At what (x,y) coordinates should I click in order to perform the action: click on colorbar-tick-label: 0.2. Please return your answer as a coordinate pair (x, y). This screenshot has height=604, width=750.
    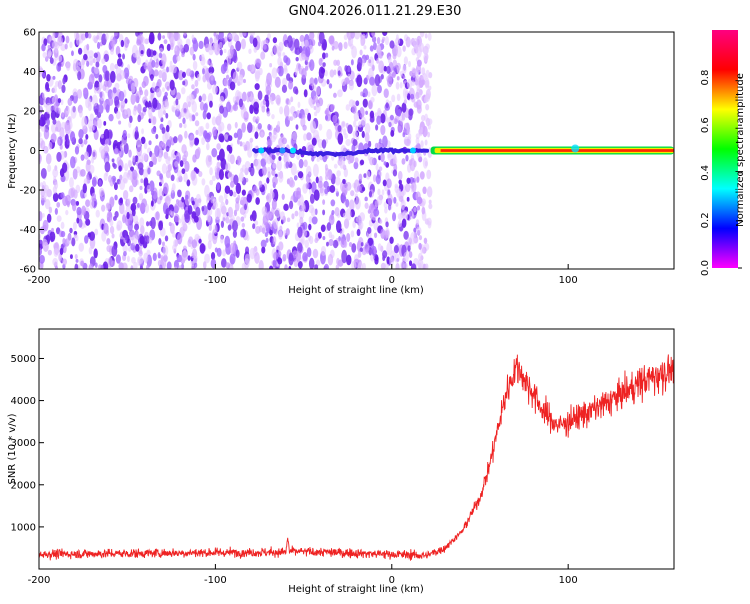
    Looking at the image, I should click on (705, 220).